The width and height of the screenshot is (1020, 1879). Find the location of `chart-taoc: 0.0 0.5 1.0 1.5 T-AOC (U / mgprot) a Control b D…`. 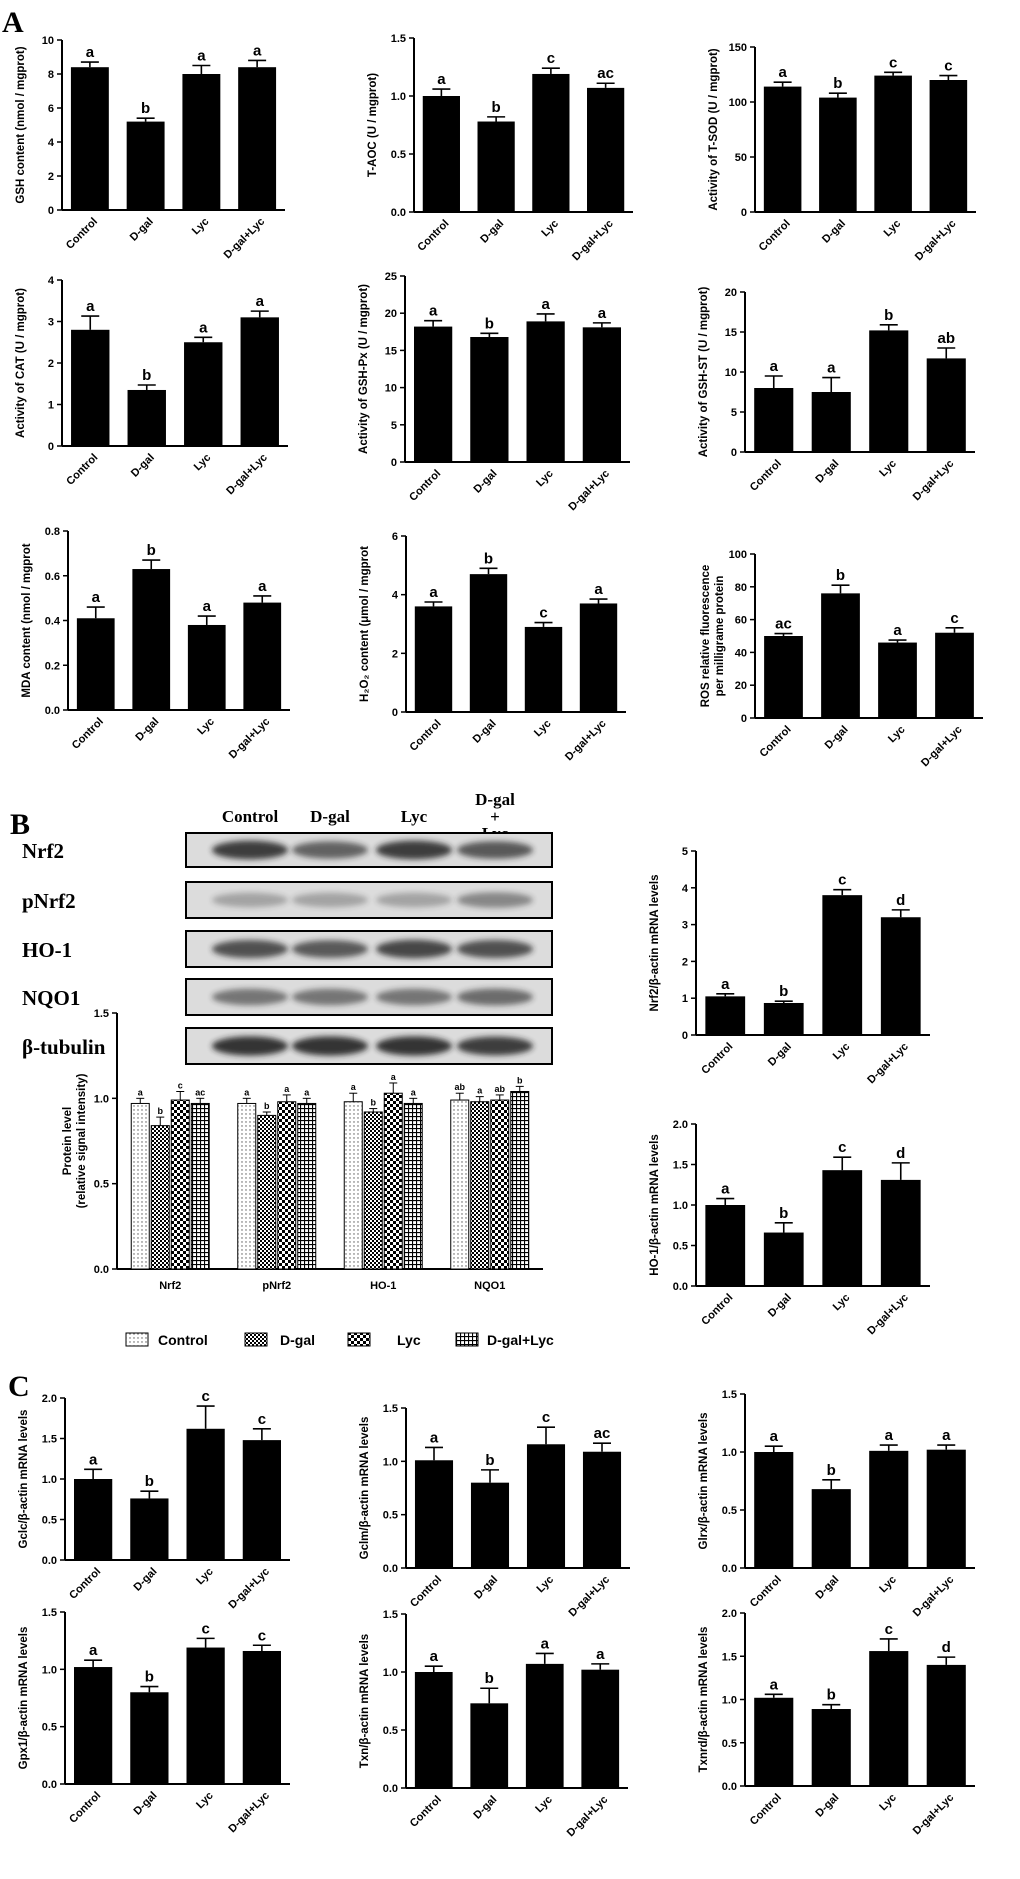

chart-taoc: 0.0 0.5 1.0 1.5 T-AOC (U / mgprot) a Control b D… is located at coordinates (500, 148).